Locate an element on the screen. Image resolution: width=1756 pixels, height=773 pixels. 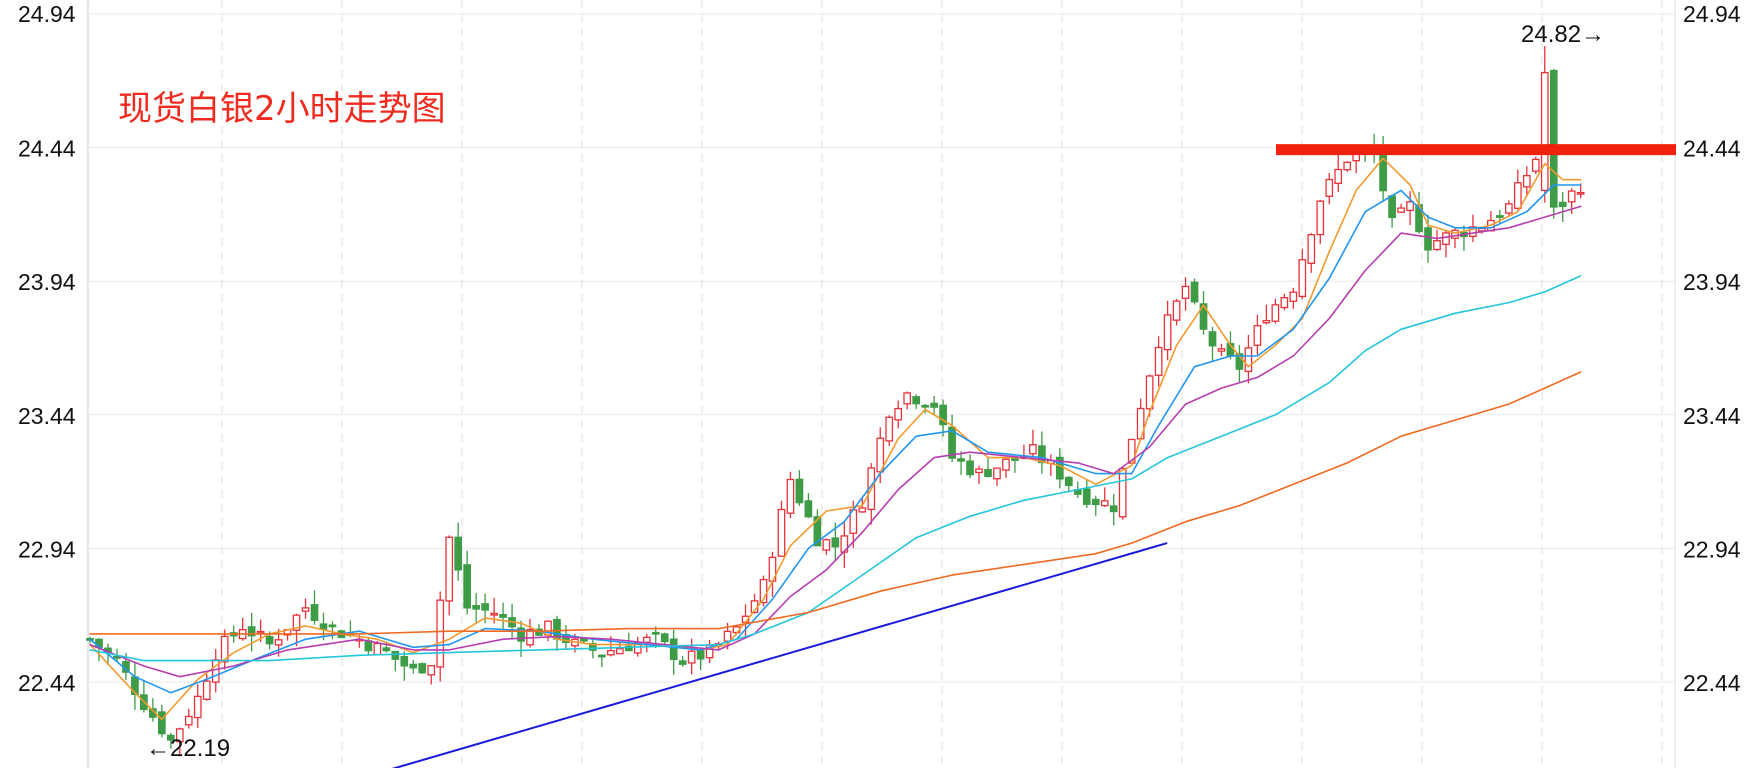
low-annotation: ←22.19 is located at coordinates (188, 748).